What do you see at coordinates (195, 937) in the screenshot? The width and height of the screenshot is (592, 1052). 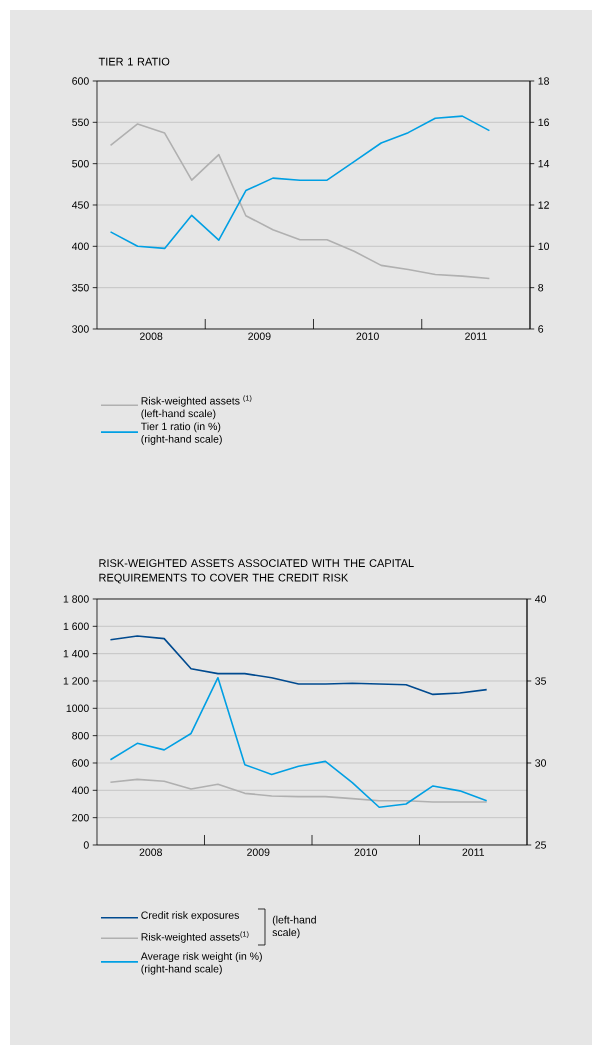 I see `legend-label: Risk-weighted assets$^{(1)}$` at bounding box center [195, 937].